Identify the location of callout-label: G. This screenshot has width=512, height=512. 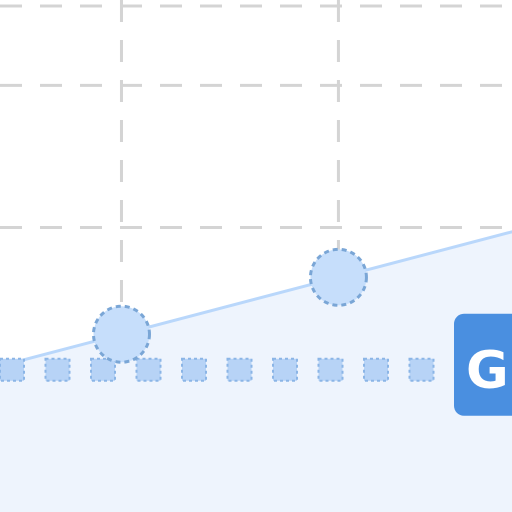
(487, 371).